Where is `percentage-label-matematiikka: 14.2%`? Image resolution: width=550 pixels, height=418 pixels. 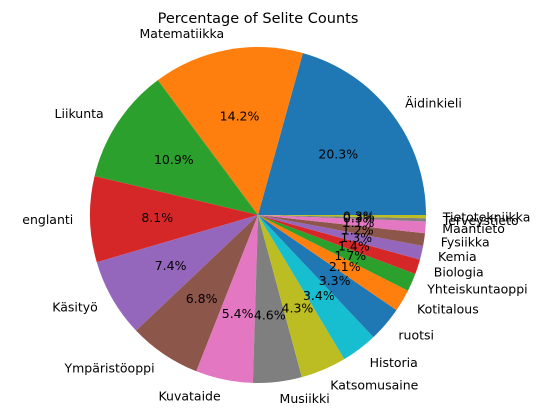 percentage-label-matematiikka: 14.2% is located at coordinates (240, 115).